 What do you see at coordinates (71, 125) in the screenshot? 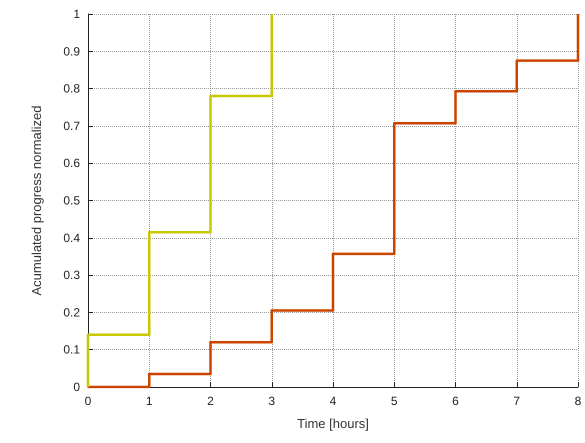
I see `y-tick-label: 0.7` at bounding box center [71, 125].